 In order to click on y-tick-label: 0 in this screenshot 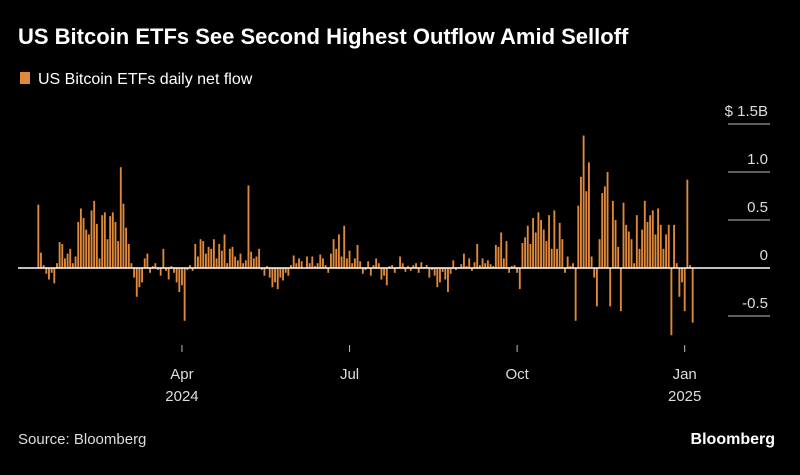, I will do `click(764, 255)`.